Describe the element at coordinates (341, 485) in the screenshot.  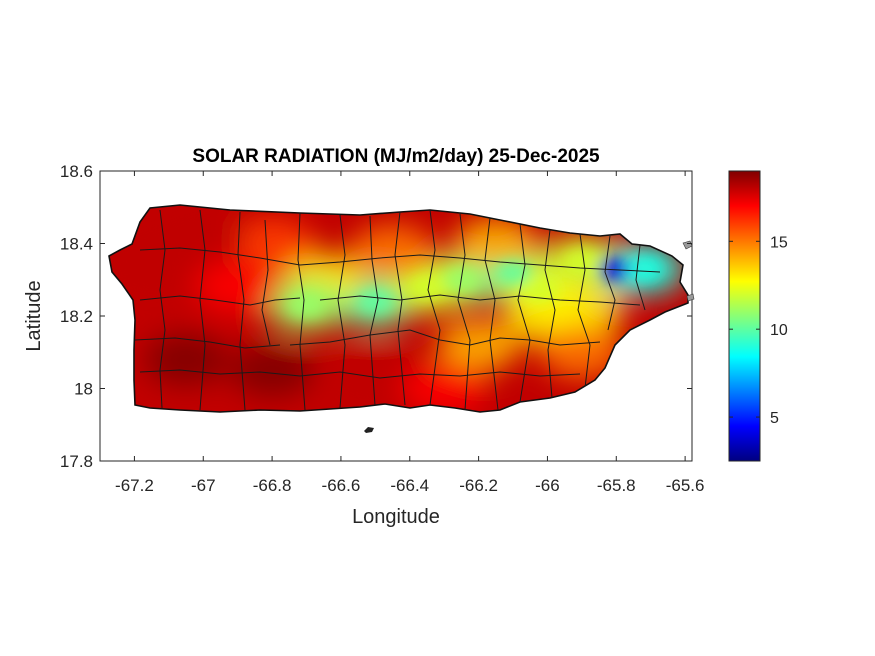
I see `x-tick-label: -66.6` at that location.